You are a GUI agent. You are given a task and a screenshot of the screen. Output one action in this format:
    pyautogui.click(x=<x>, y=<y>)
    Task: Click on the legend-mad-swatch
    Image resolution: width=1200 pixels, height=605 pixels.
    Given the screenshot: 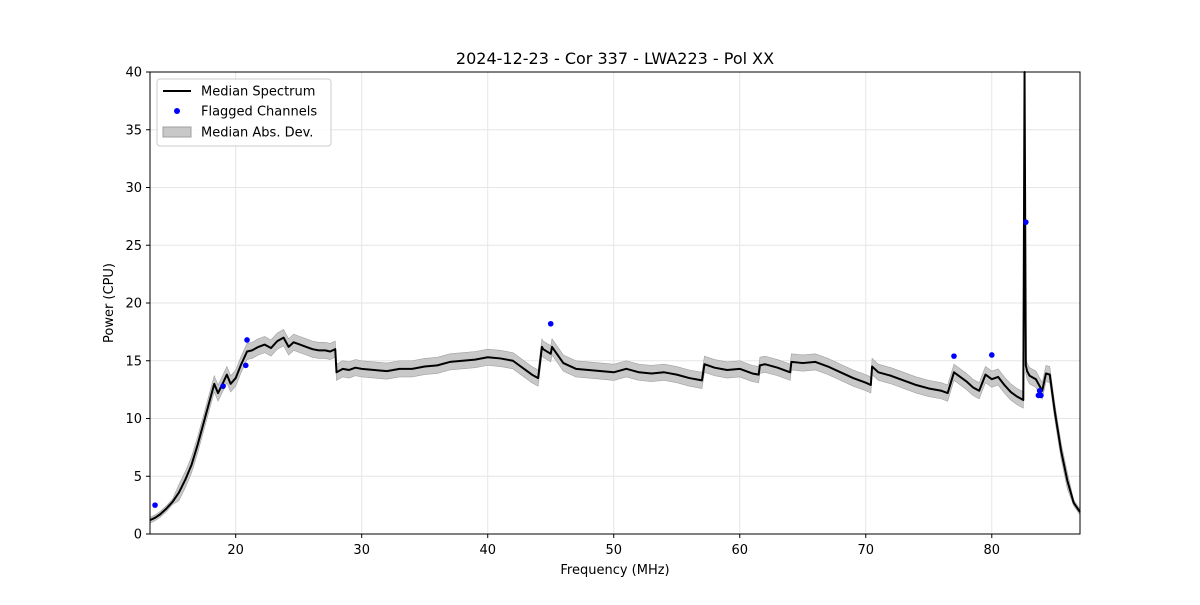 What is the action you would take?
    pyautogui.click(x=177, y=132)
    